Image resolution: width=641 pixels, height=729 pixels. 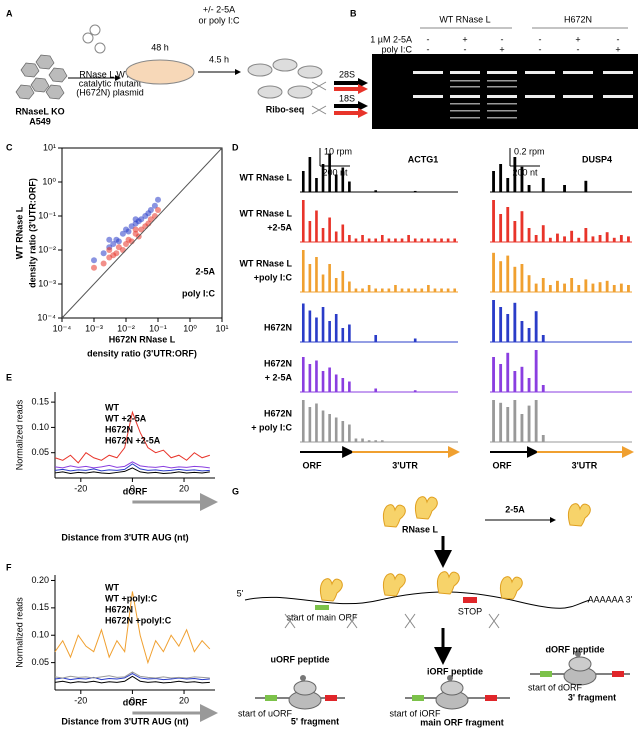 What do you see at coordinates (9, 567) in the screenshot?
I see `panel-letter: F` at bounding box center [9, 567].